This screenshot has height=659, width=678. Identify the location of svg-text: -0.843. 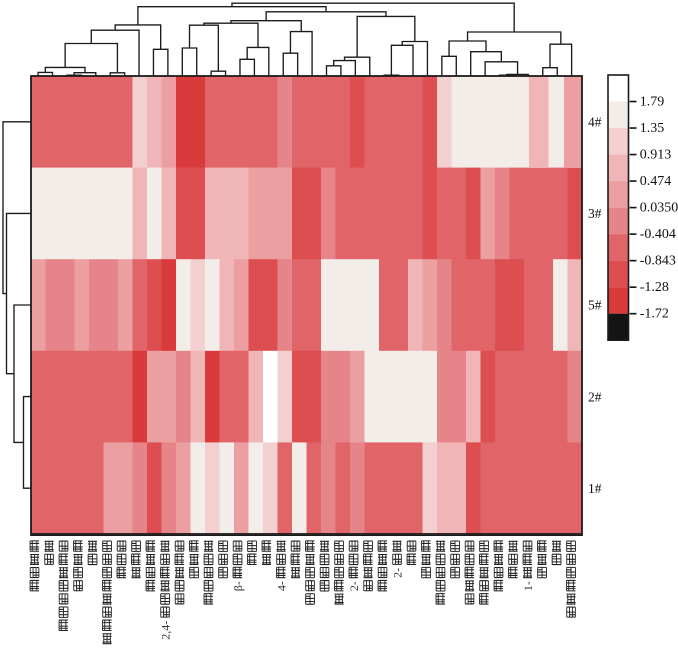
(658, 261).